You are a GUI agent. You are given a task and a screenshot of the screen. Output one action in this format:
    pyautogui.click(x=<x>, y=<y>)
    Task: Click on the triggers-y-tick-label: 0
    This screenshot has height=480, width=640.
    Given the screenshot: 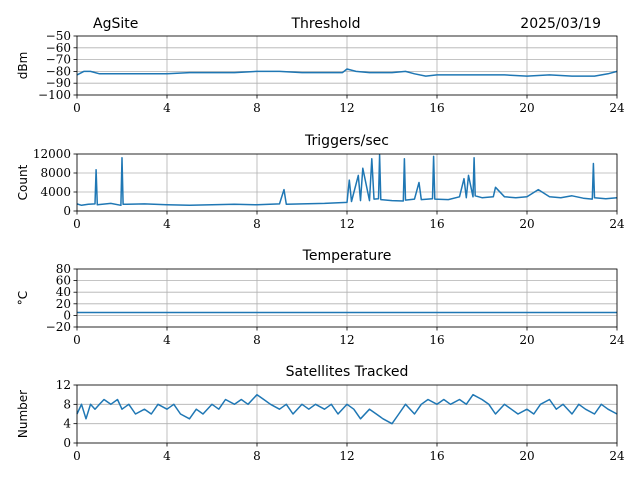 What is the action you would take?
    pyautogui.click(x=67, y=211)
    